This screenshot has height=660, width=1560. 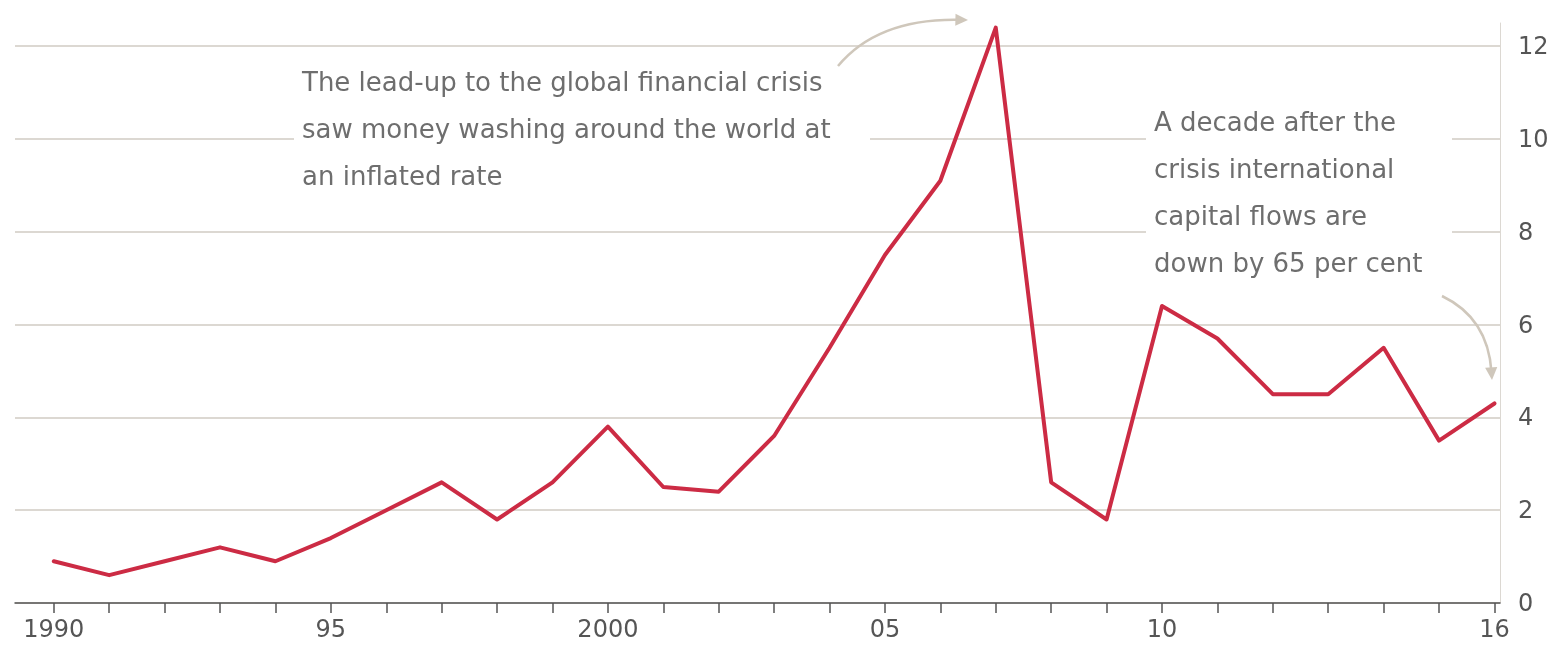 I want to click on x-tick-label: 2000, so click(x=608, y=629).